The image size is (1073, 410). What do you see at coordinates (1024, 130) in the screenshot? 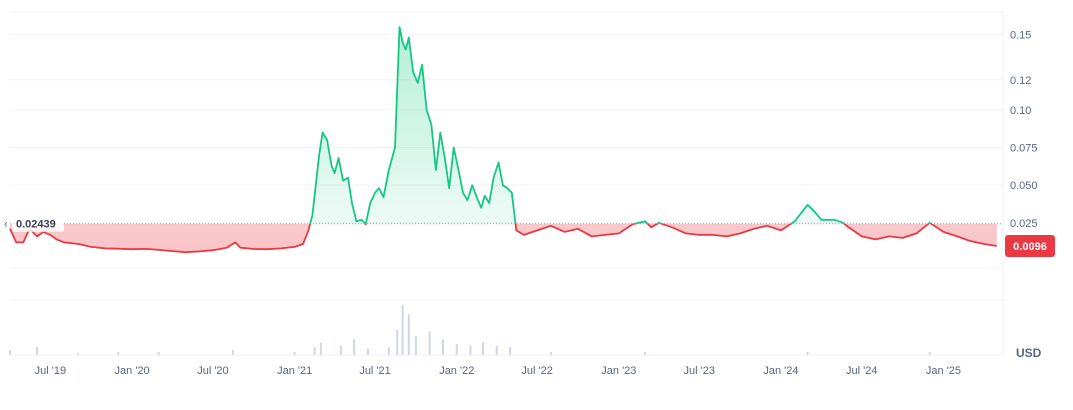
I see `y-axis: 0.15 0.12 0.10 0.075 0.050 0.025` at bounding box center [1024, 130].